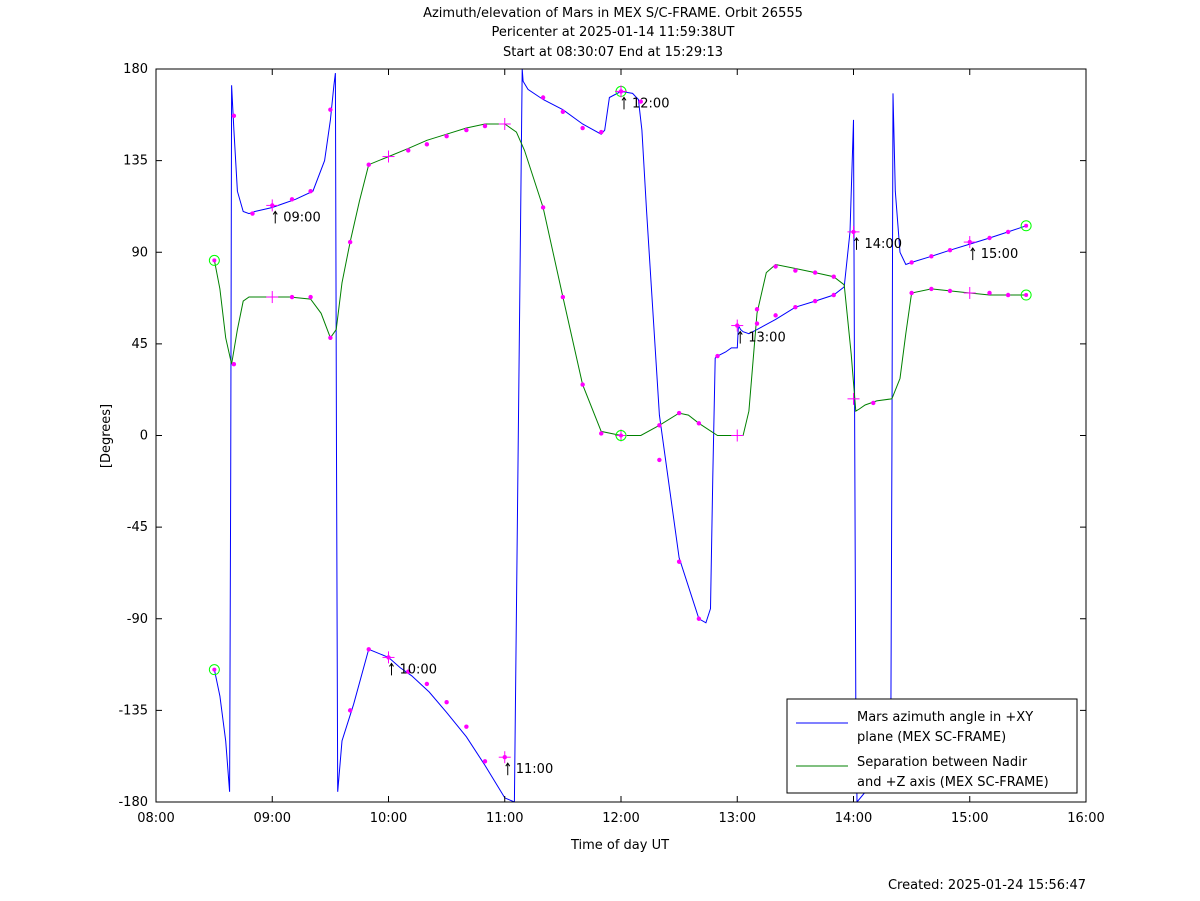  What do you see at coordinates (388, 818) in the screenshot?
I see `x-tick-label: 10:00` at bounding box center [388, 818].